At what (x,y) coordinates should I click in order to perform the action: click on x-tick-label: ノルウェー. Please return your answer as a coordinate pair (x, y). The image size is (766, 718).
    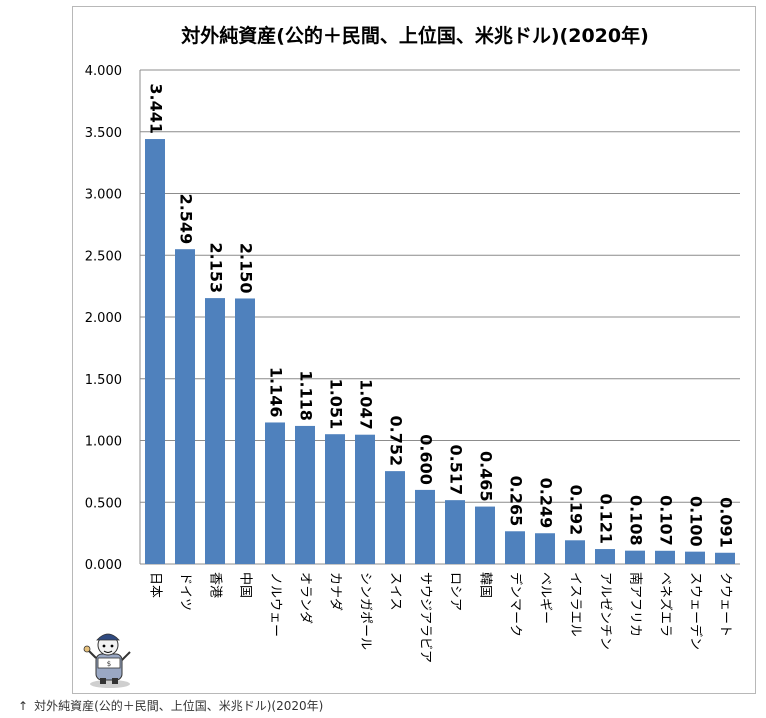
    Looking at the image, I should click on (275, 604).